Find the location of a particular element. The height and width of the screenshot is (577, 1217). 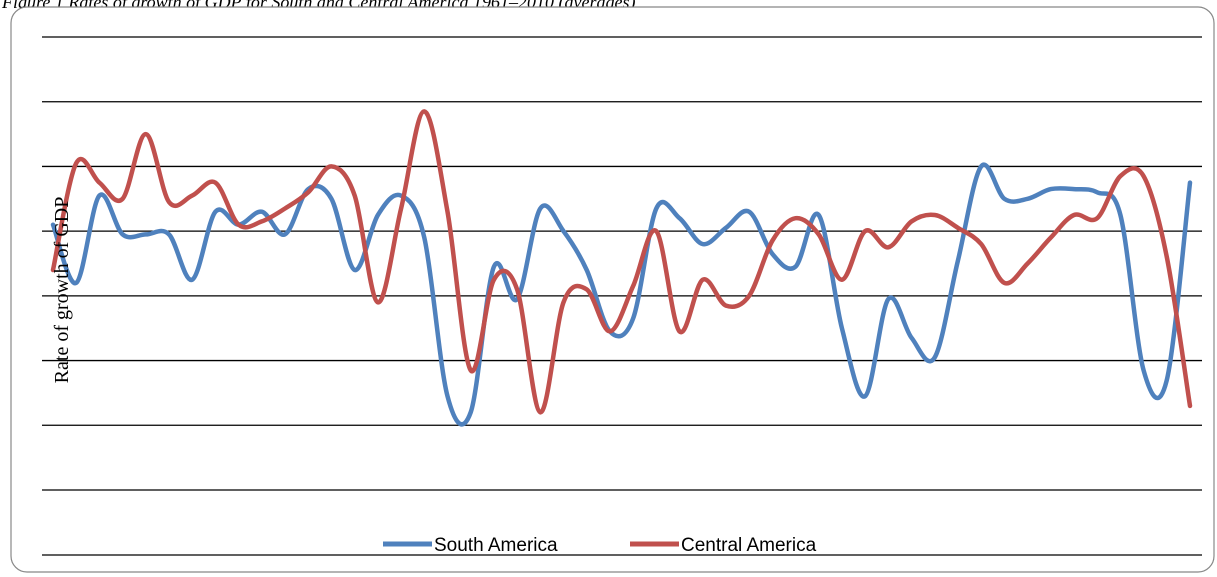

legend-label-central-america: Central America is located at coordinates (749, 545).